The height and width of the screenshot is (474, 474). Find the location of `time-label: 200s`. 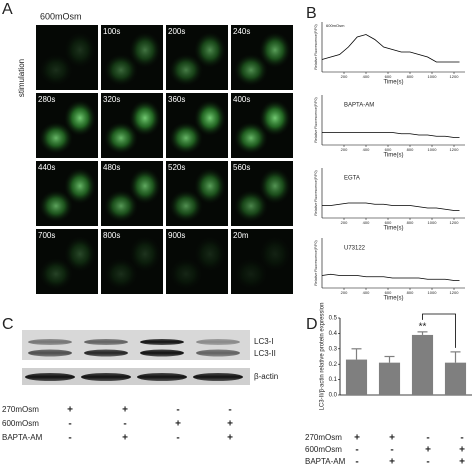

time-label: 200s is located at coordinates (176, 31).